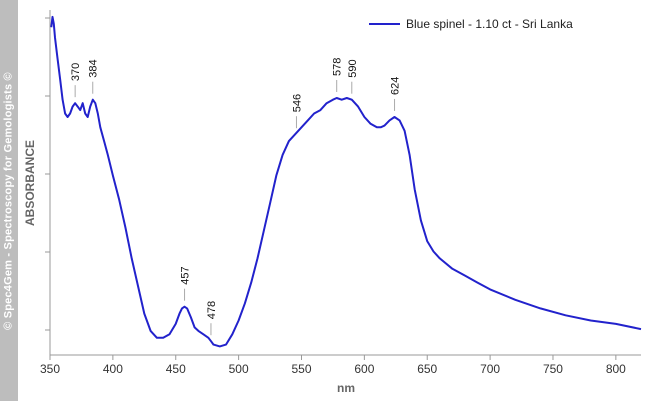  Describe the element at coordinates (353, 68) in the screenshot. I see `peak-label: 590` at that location.